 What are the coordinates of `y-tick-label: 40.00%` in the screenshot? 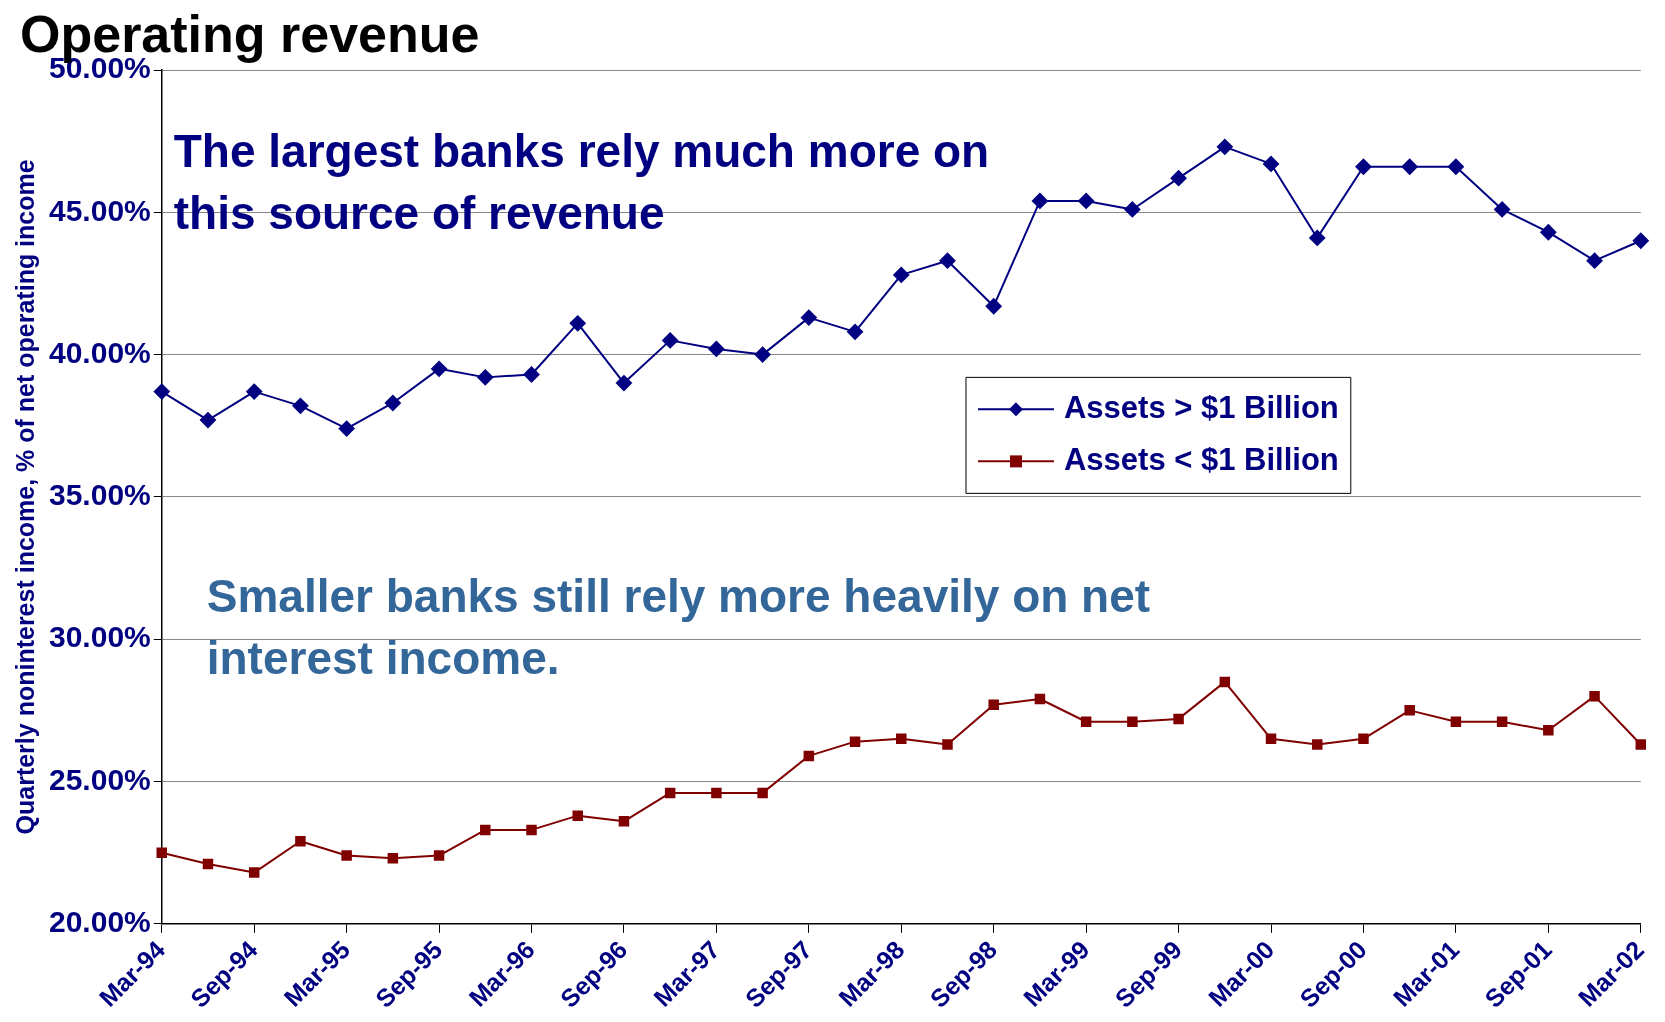 It's located at (100, 352).